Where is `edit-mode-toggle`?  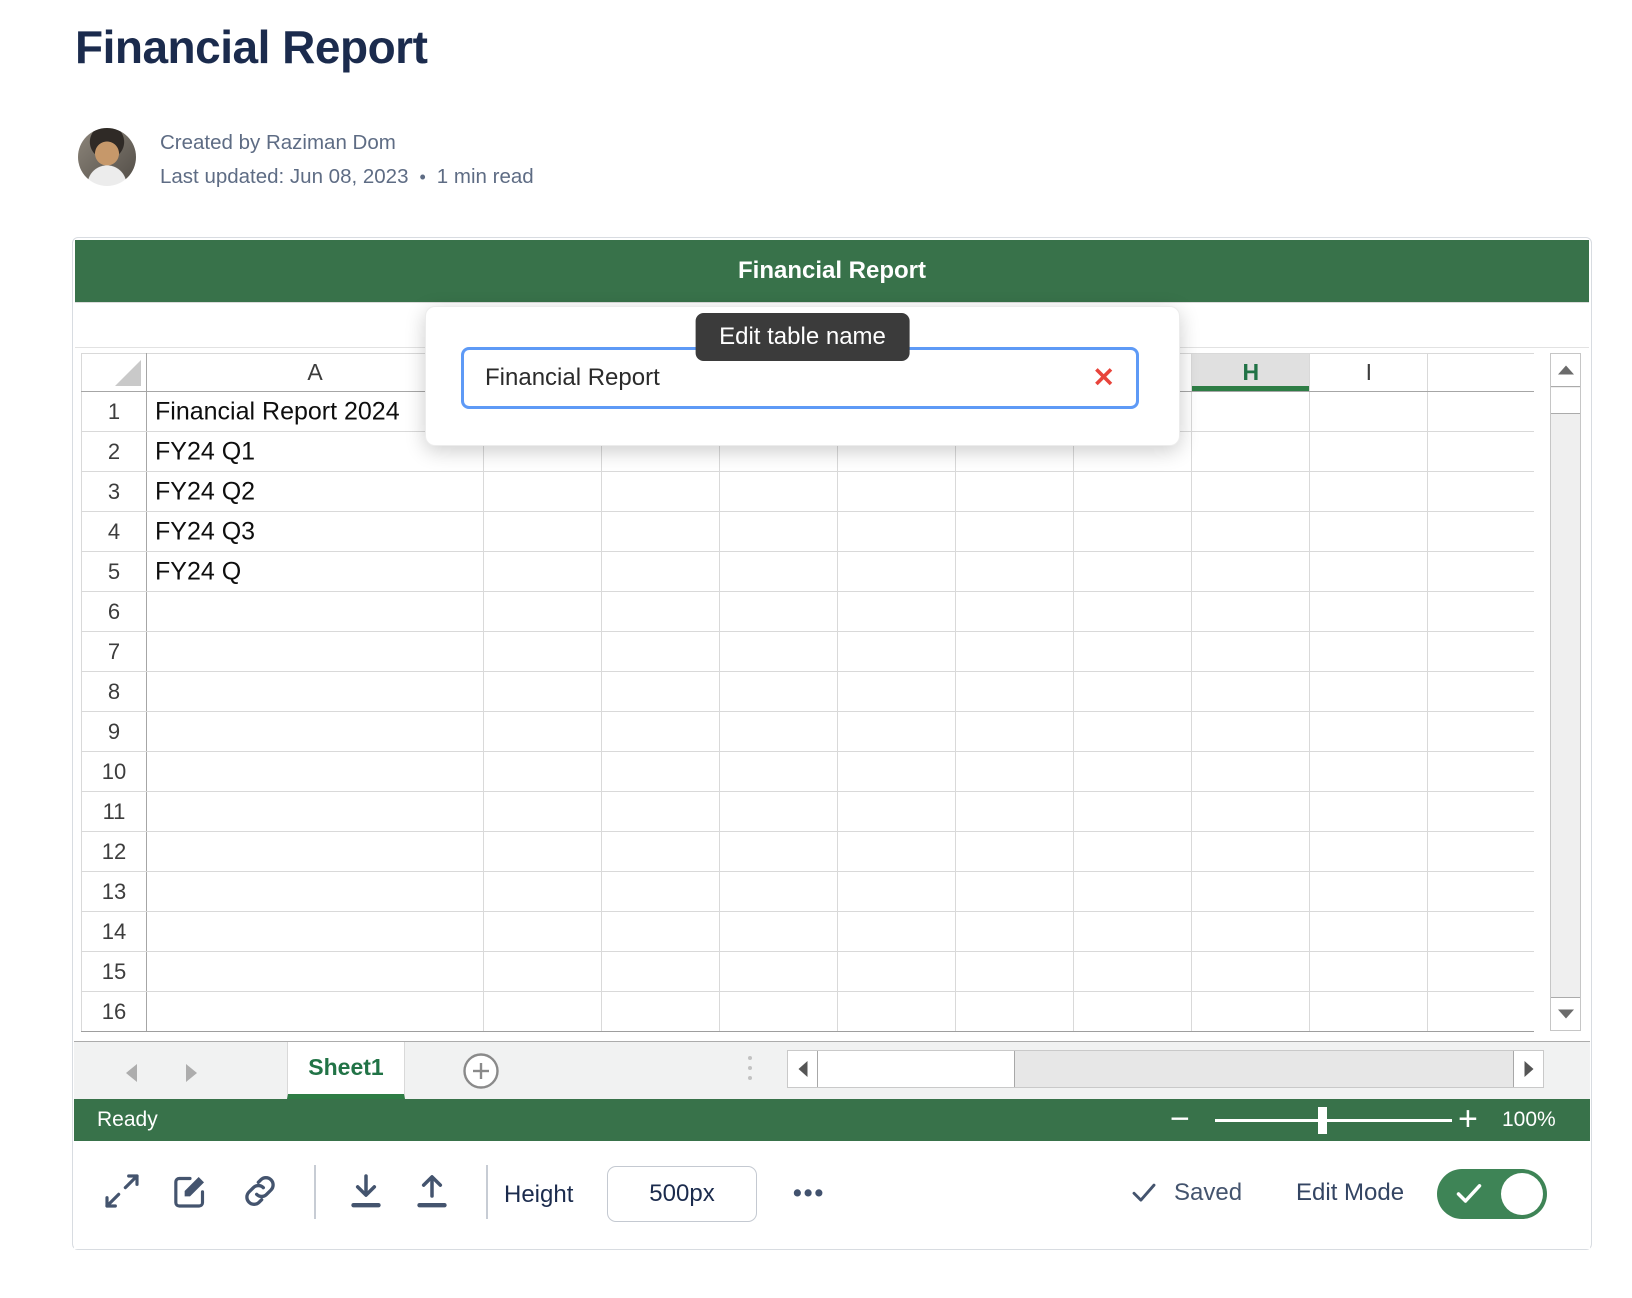 edit-mode-toggle is located at coordinates (1492, 1194).